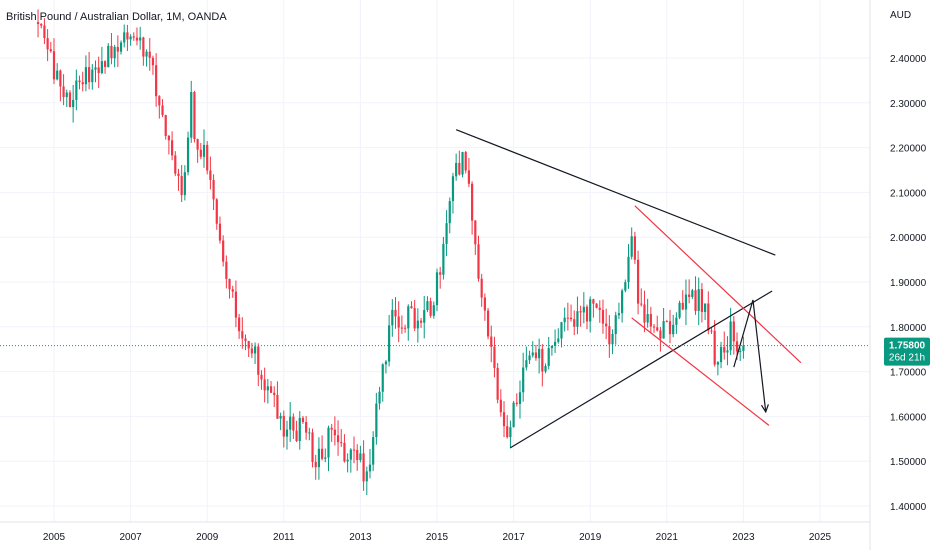 The image size is (932, 550). I want to click on projection-arrow, so click(750, 355).